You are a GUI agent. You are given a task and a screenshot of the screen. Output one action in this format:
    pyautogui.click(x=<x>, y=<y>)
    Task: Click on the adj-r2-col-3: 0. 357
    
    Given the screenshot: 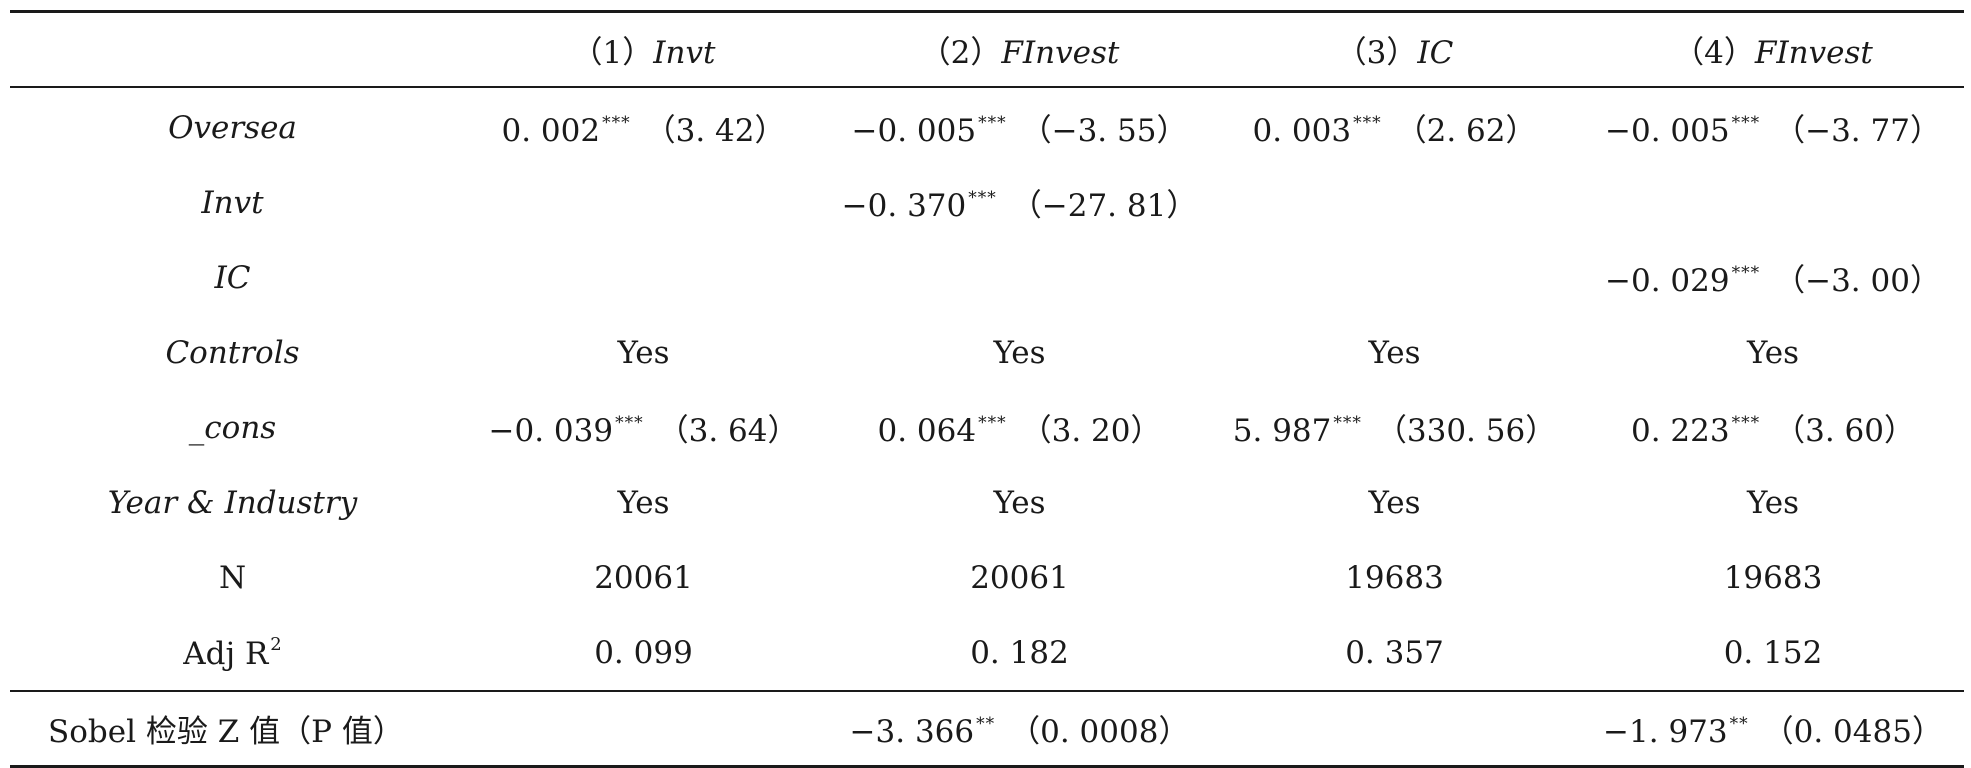 What is the action you would take?
    pyautogui.click(x=1394, y=652)
    